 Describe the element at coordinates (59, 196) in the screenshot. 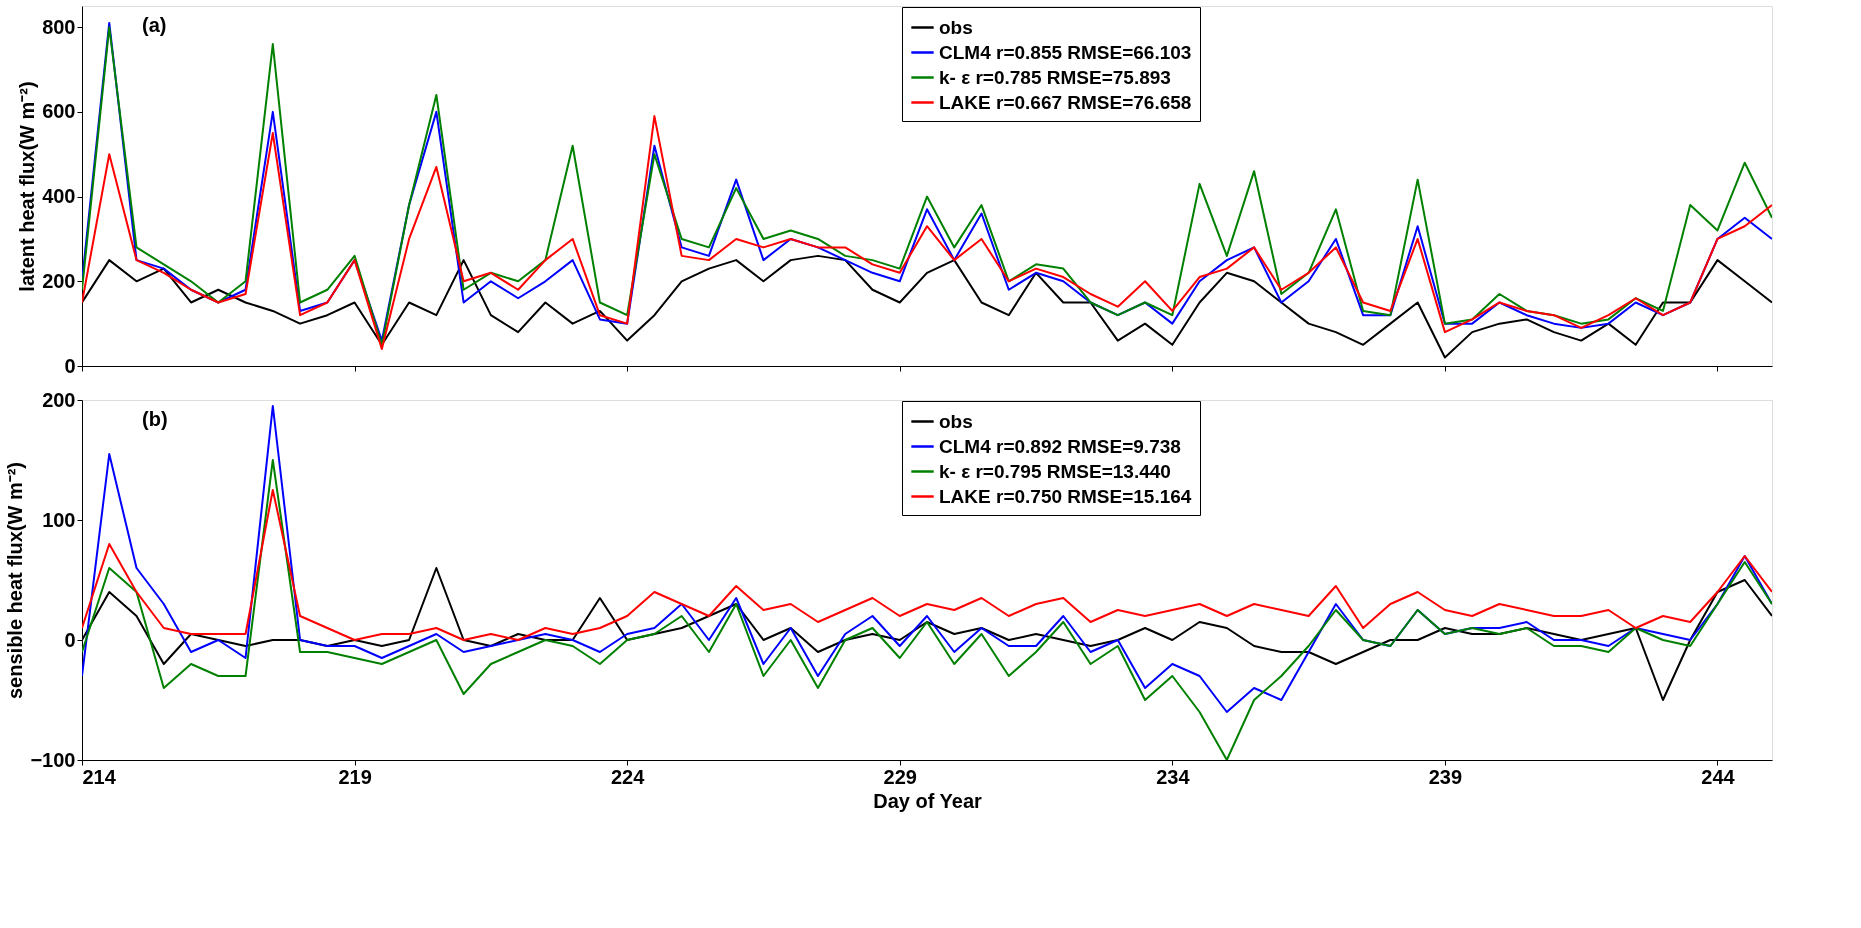

I see `y-tick-label: 400` at that location.